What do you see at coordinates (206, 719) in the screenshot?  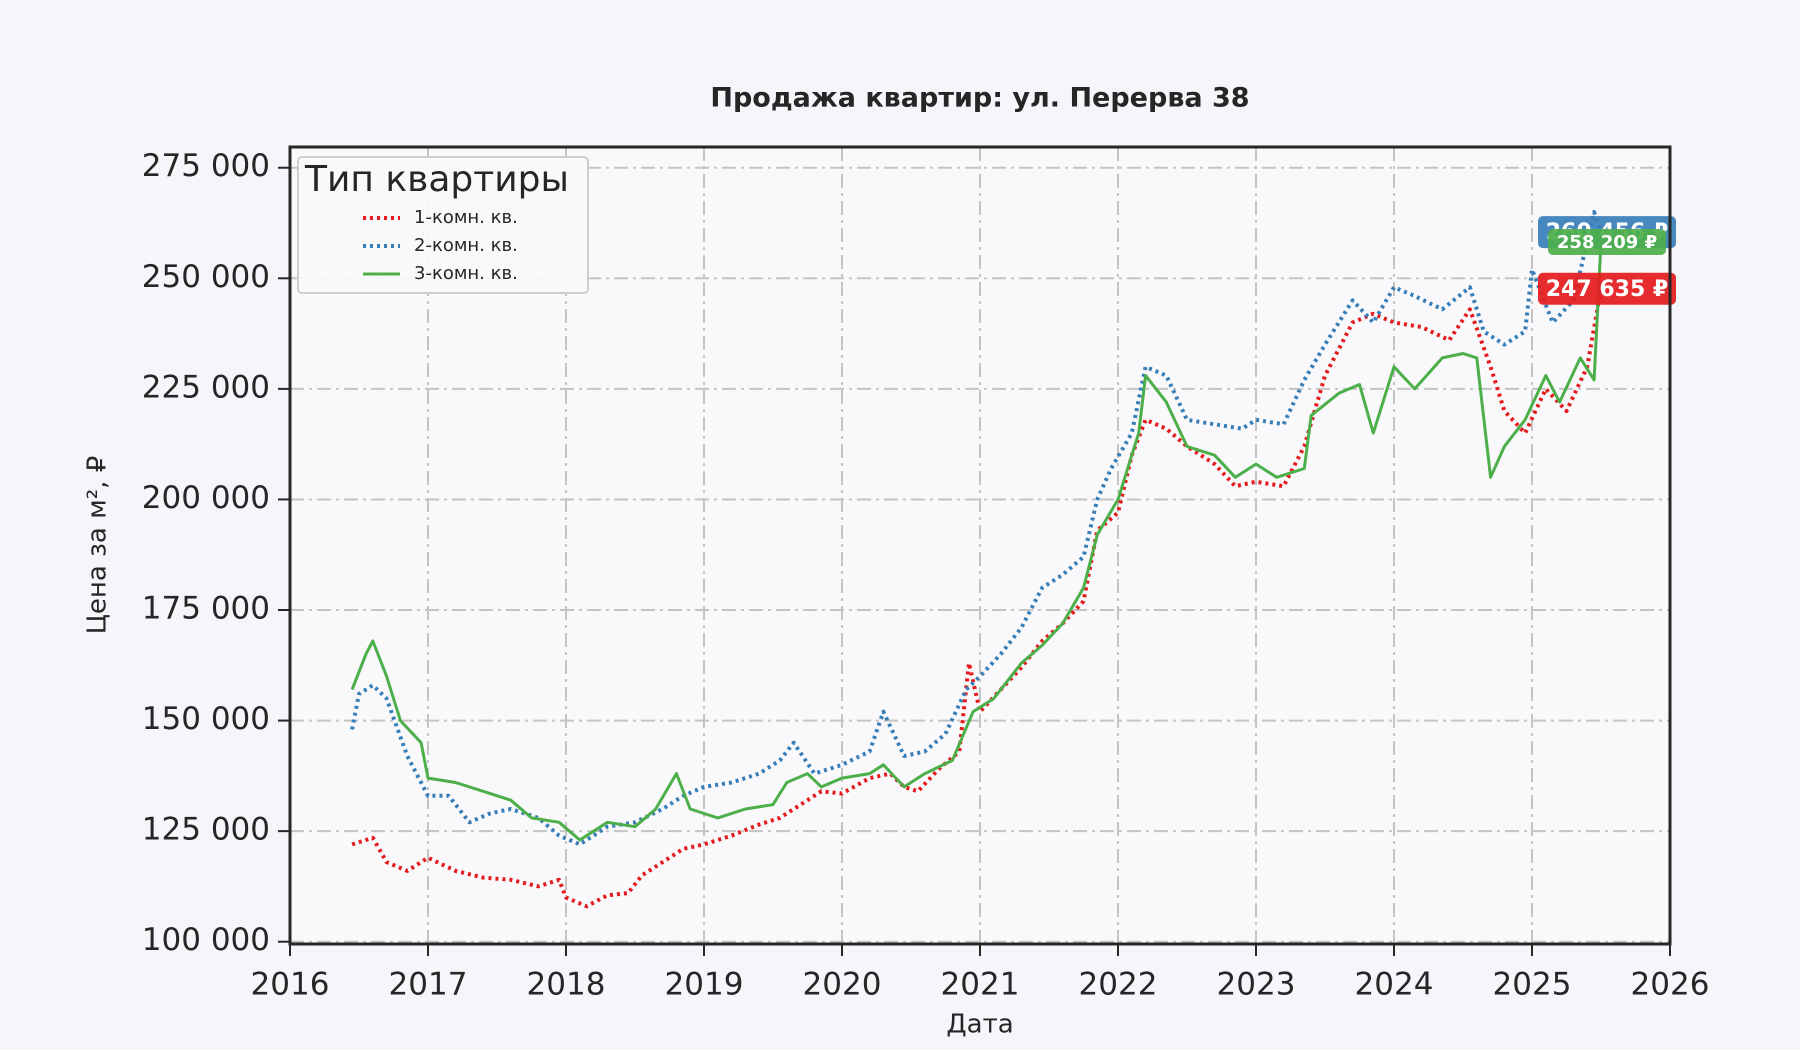 I see `y-tick-label: 150 000` at bounding box center [206, 719].